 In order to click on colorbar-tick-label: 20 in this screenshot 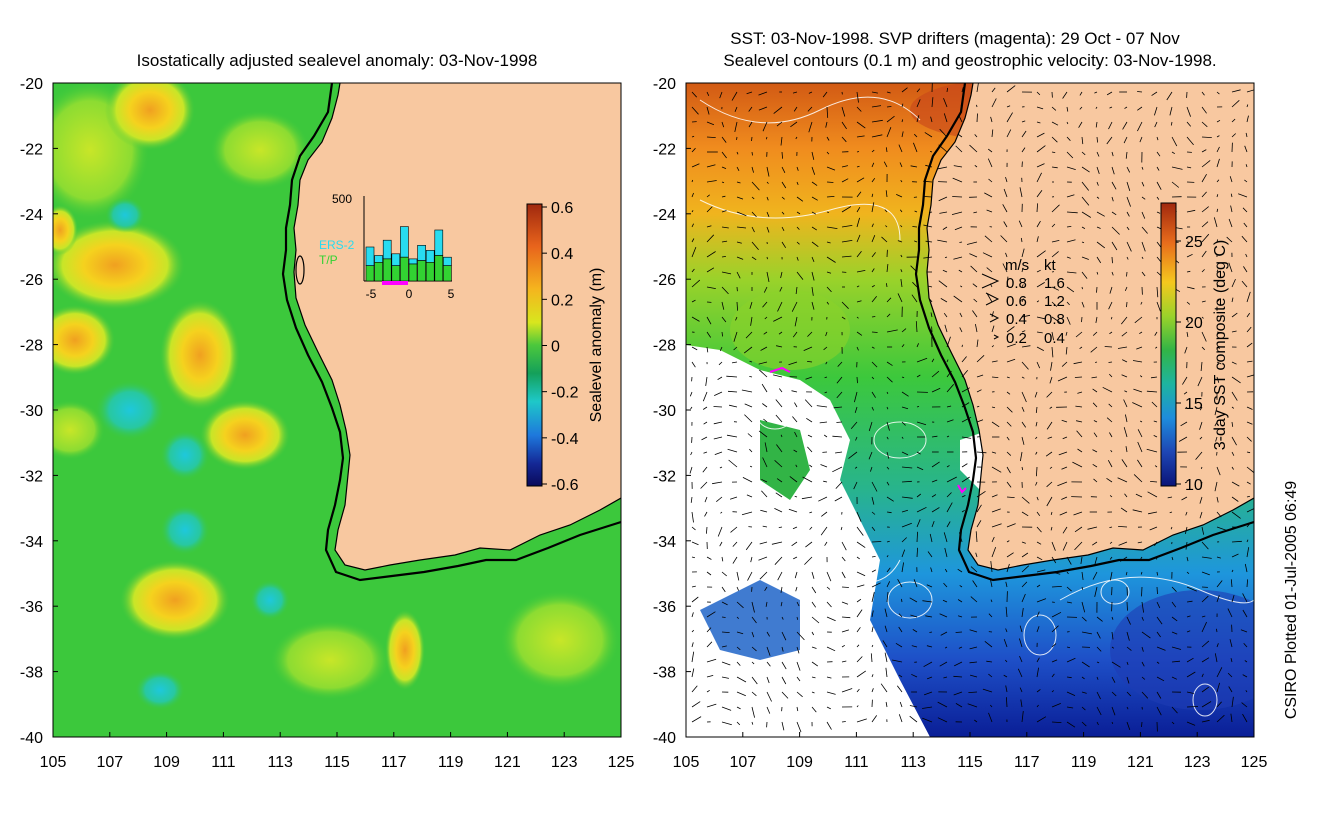, I will do `click(1194, 323)`.